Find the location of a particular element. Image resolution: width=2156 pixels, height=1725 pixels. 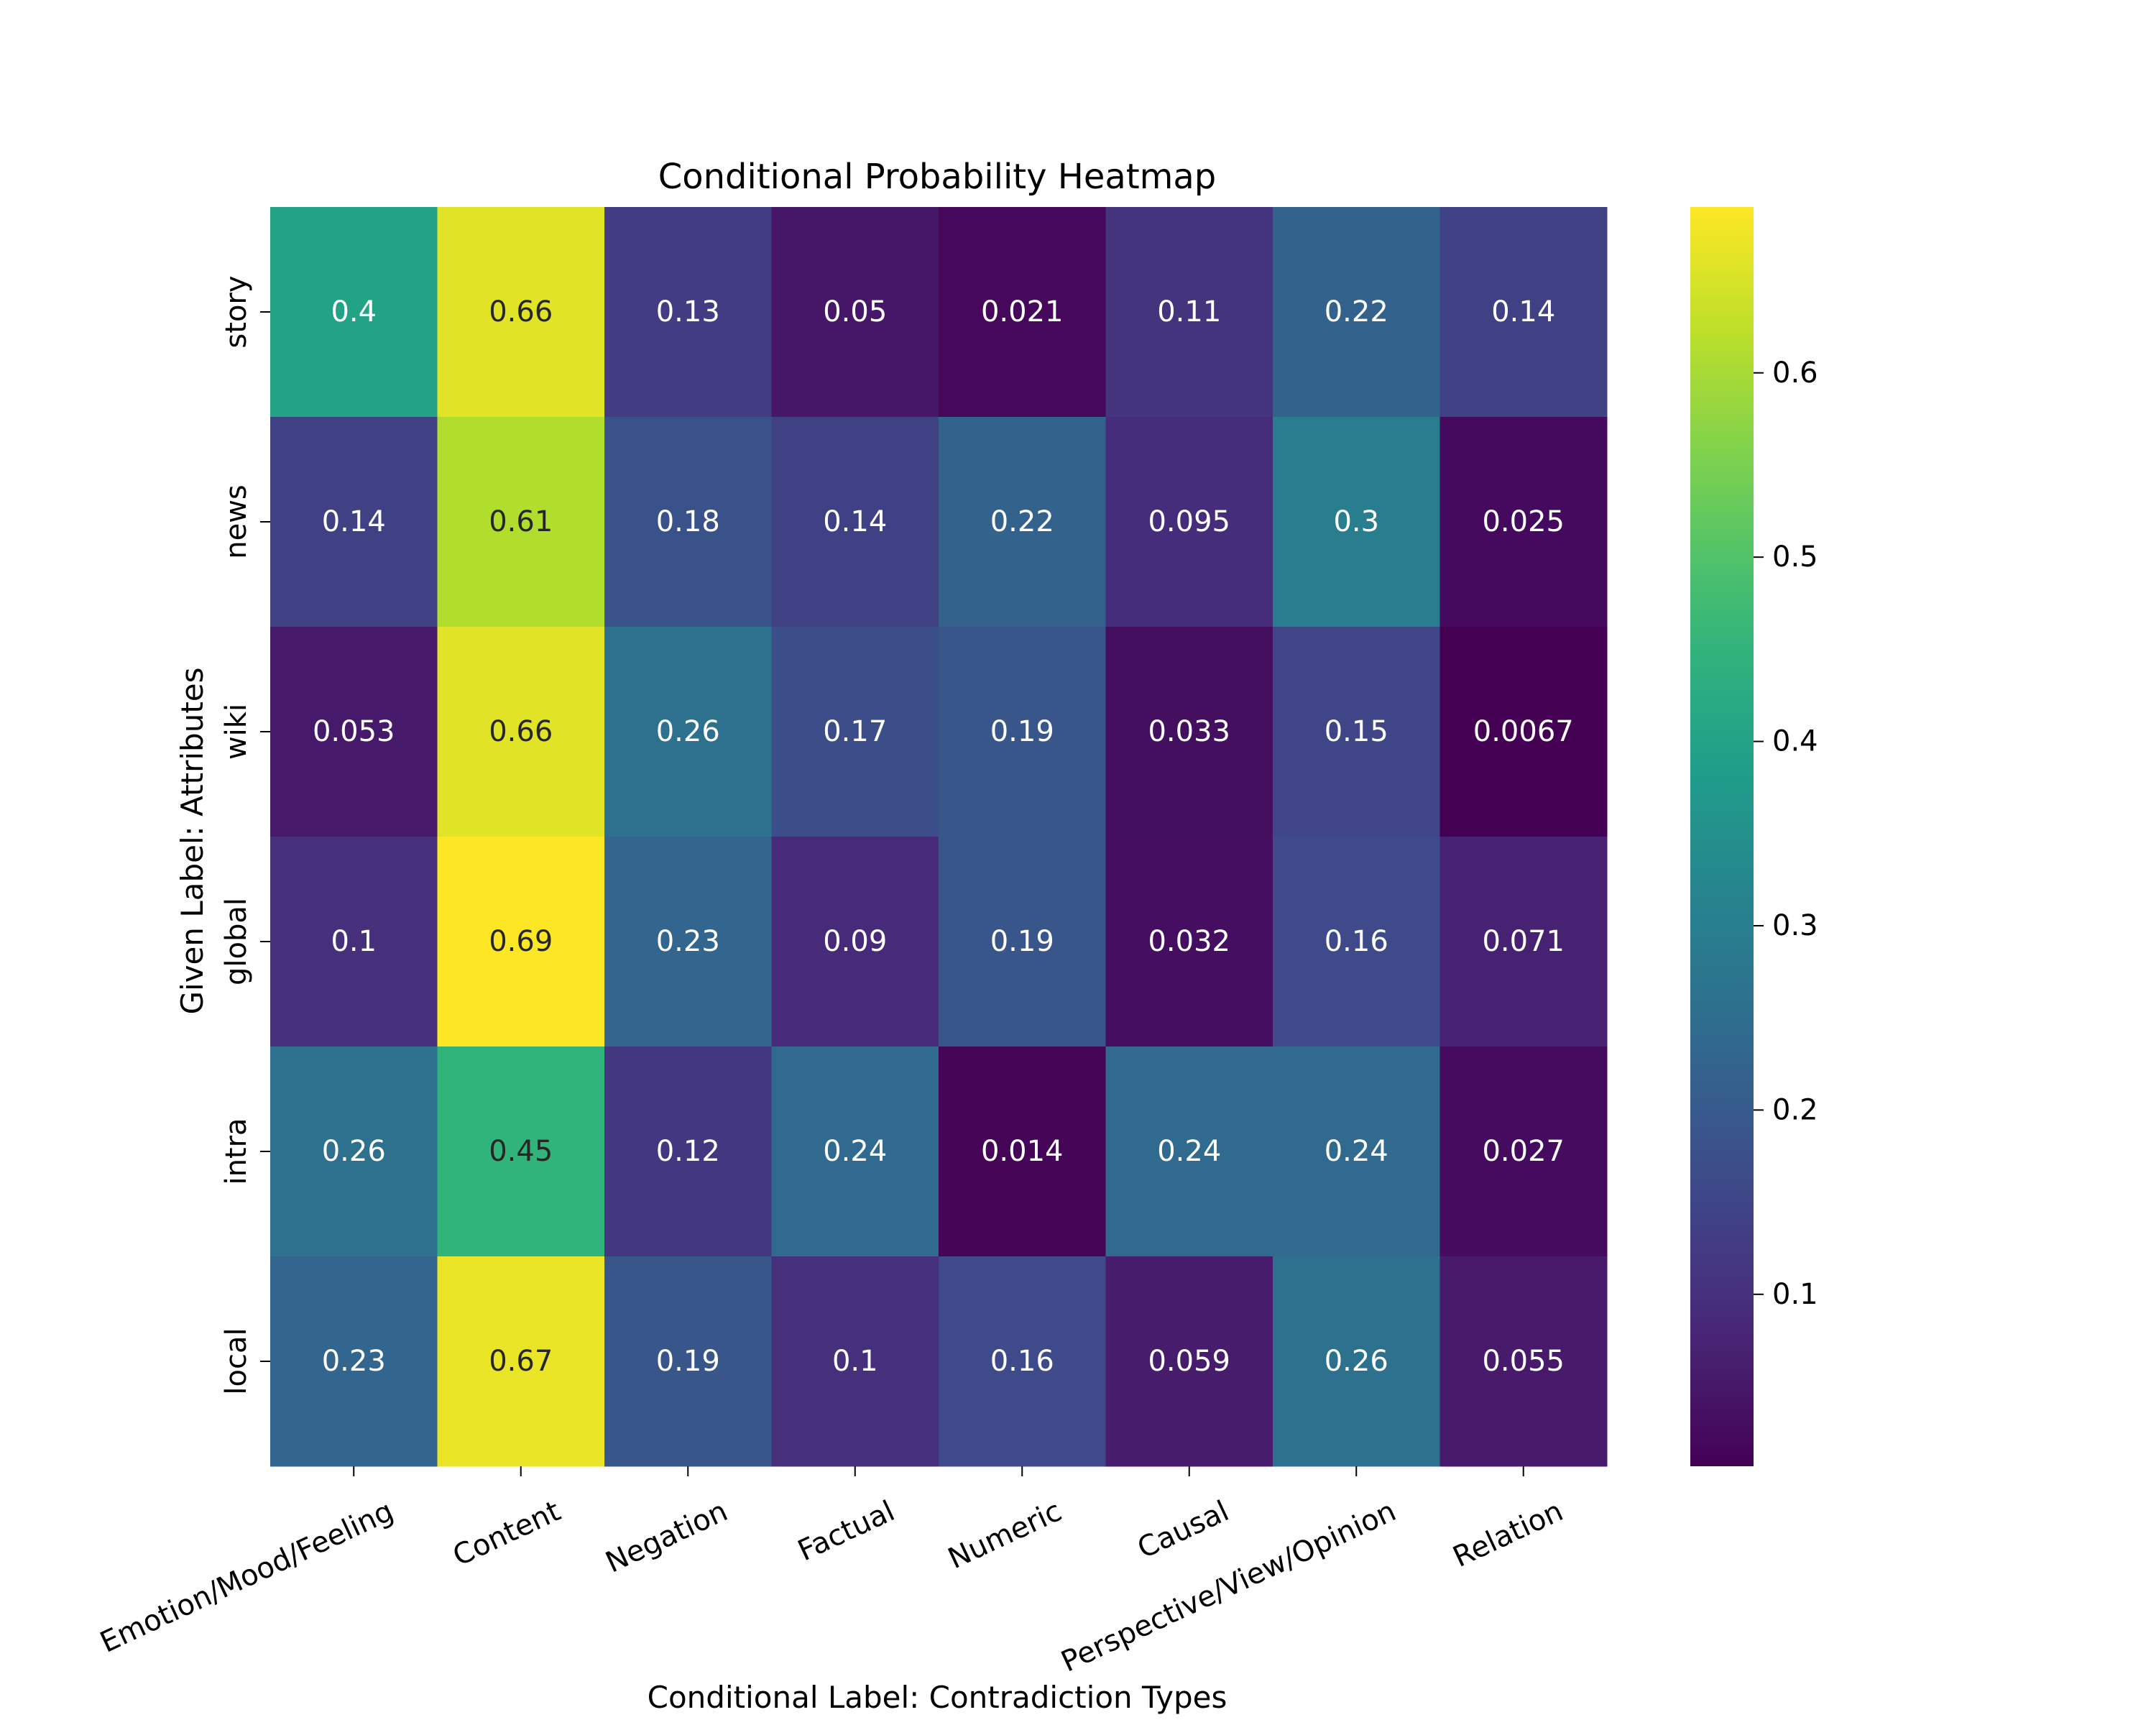

y-tick-label: local is located at coordinates (237, 1361).